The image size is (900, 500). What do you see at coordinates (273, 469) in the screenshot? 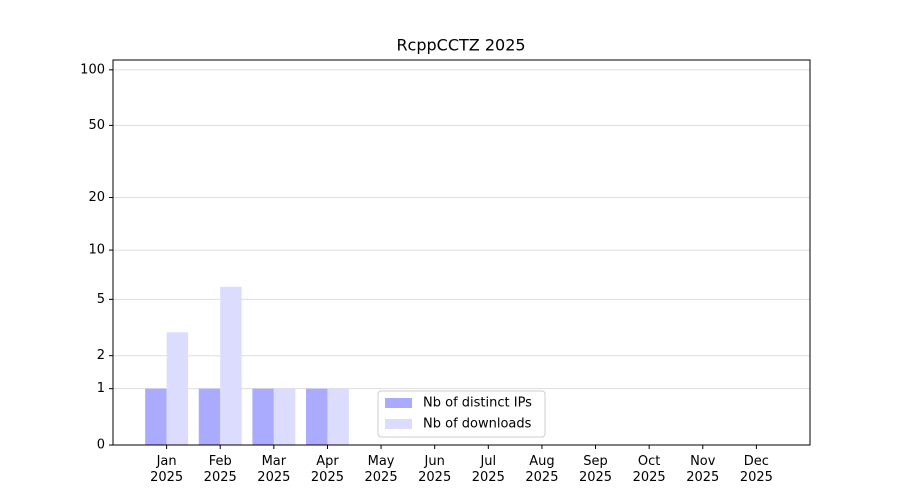
I see `x-tick-label: Mar 2025` at bounding box center [273, 469].